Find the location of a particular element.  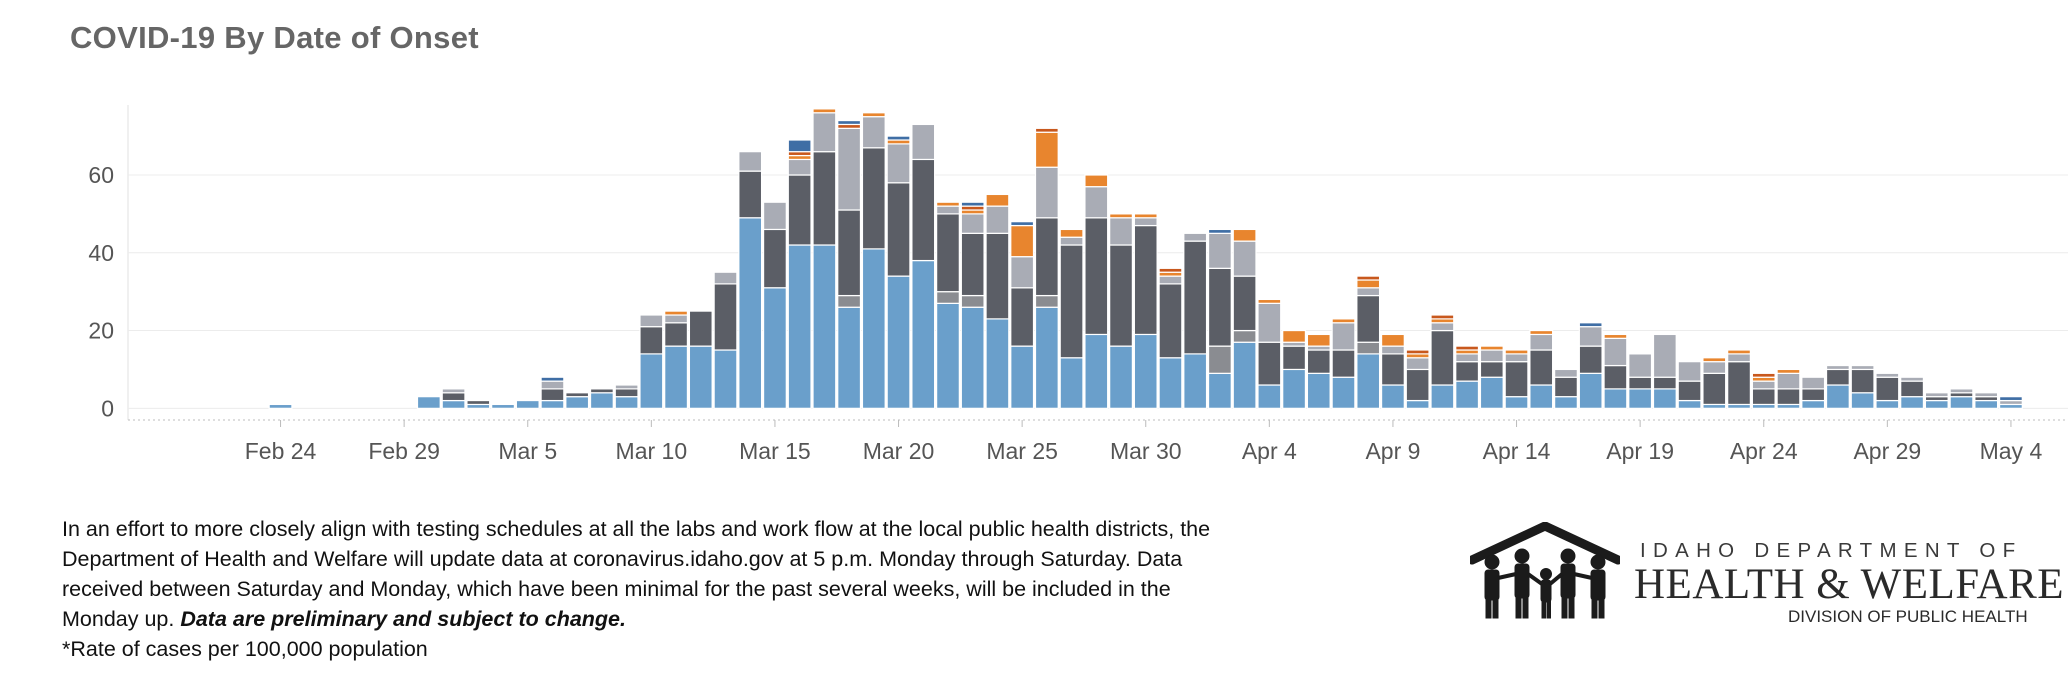

x-tick-label: Apr 4 is located at coordinates (1269, 451).